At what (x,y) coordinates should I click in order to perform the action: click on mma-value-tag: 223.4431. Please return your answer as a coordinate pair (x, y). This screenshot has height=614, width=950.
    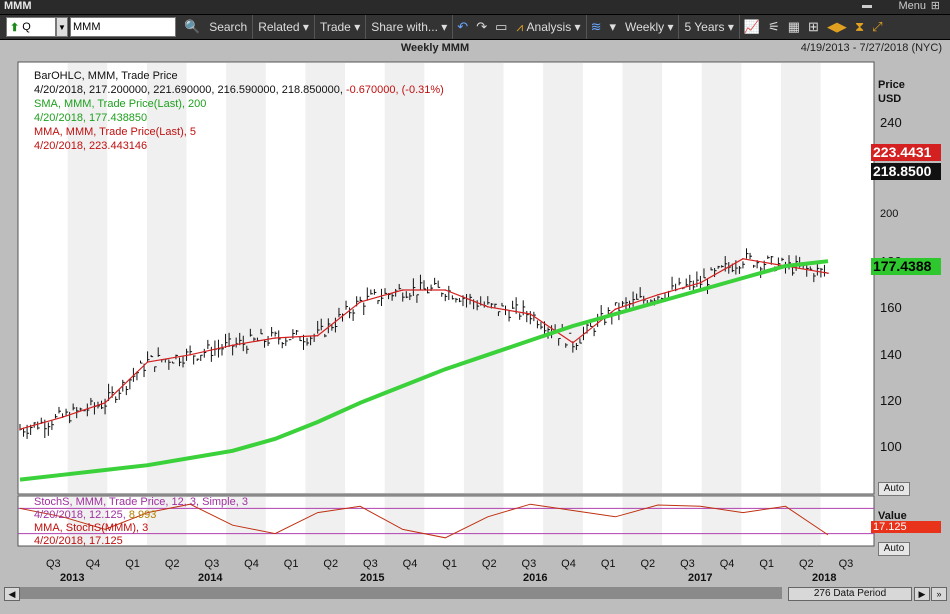
    Looking at the image, I should click on (906, 152).